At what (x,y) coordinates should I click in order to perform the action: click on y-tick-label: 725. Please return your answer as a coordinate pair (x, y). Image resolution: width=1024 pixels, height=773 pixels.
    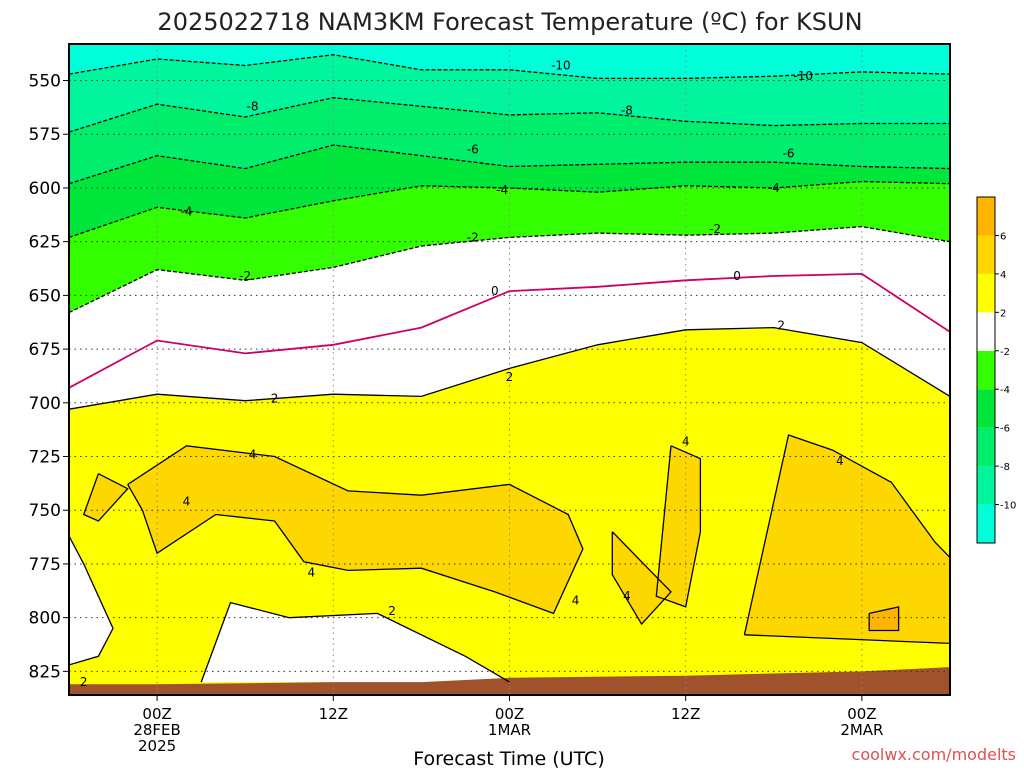
    Looking at the image, I should click on (45, 458).